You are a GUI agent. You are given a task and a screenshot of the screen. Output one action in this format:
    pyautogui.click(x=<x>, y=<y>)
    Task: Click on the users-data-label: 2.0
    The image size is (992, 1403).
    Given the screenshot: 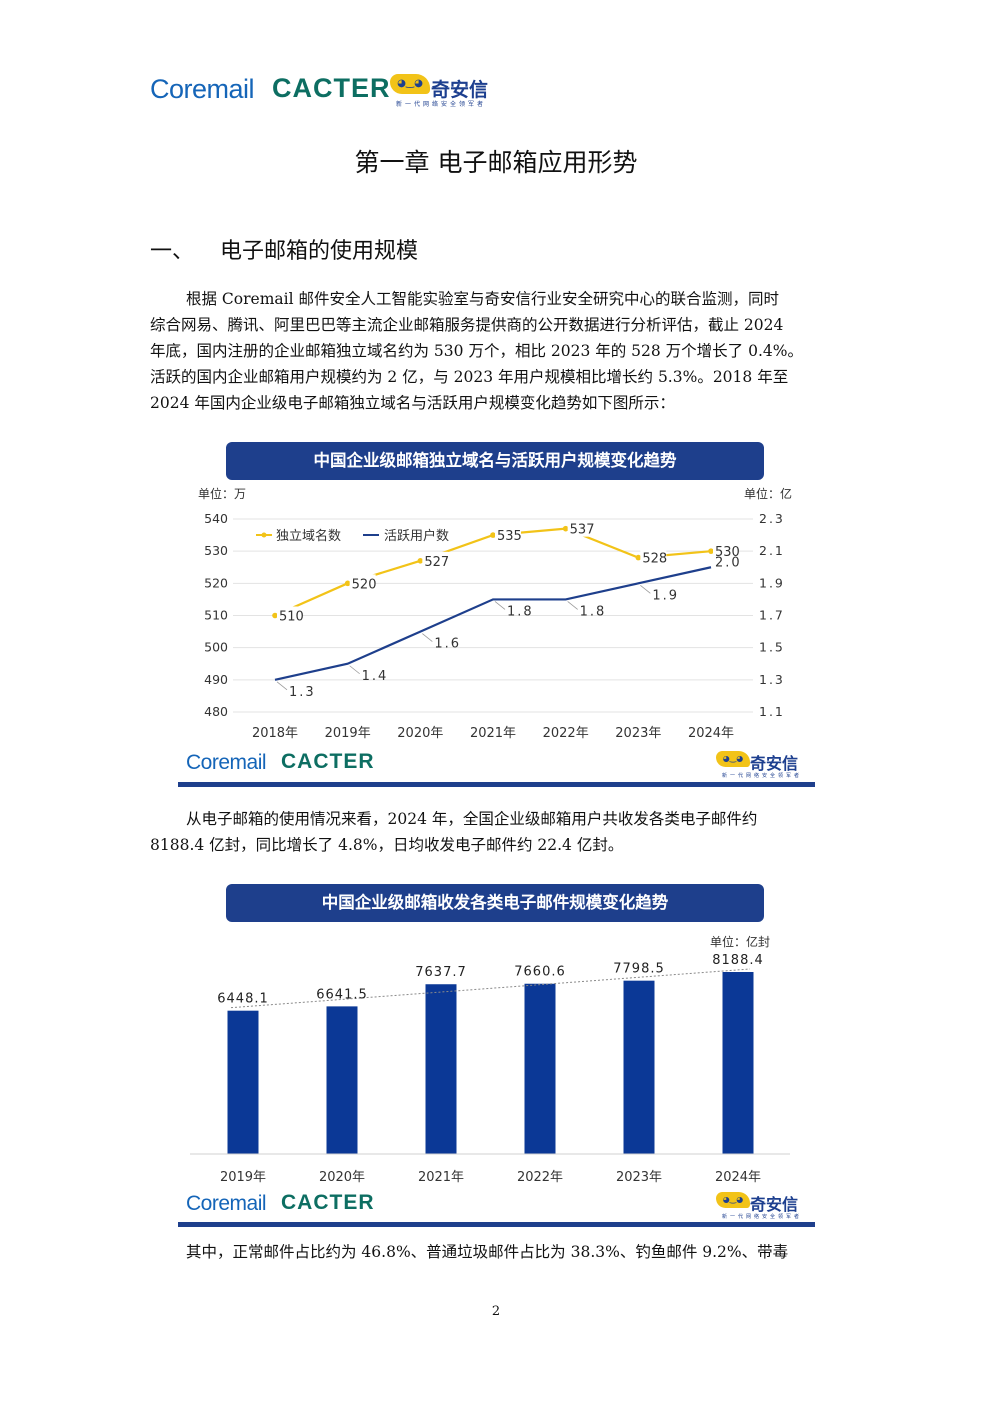 What is the action you would take?
    pyautogui.click(x=728, y=562)
    